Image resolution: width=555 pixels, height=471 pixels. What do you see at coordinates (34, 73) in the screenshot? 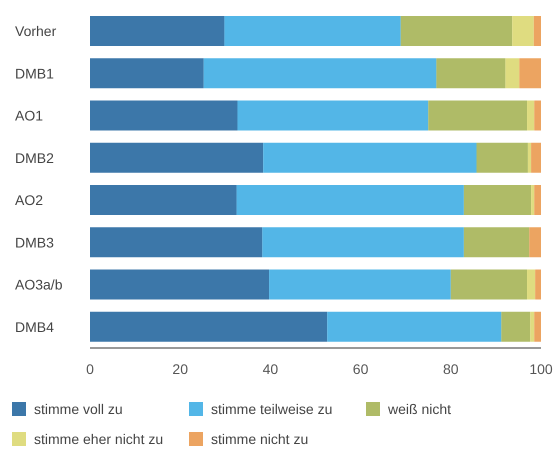
I see `y-tick-label: DMB1` at bounding box center [34, 73].